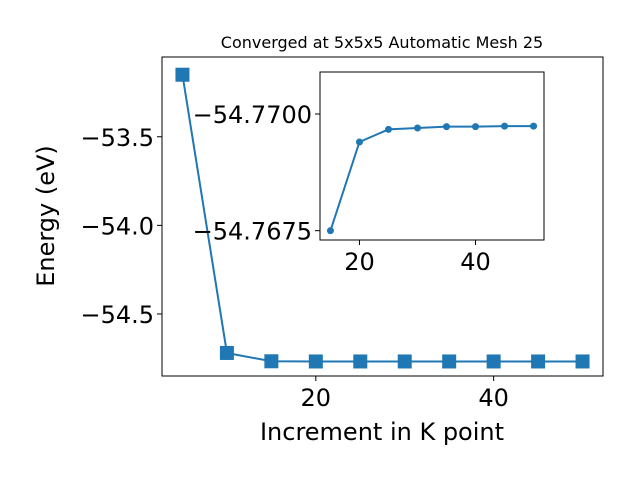 This screenshot has height=480, width=640. What do you see at coordinates (382, 432) in the screenshot?
I see `x-axis-title: Increment in K point` at bounding box center [382, 432].